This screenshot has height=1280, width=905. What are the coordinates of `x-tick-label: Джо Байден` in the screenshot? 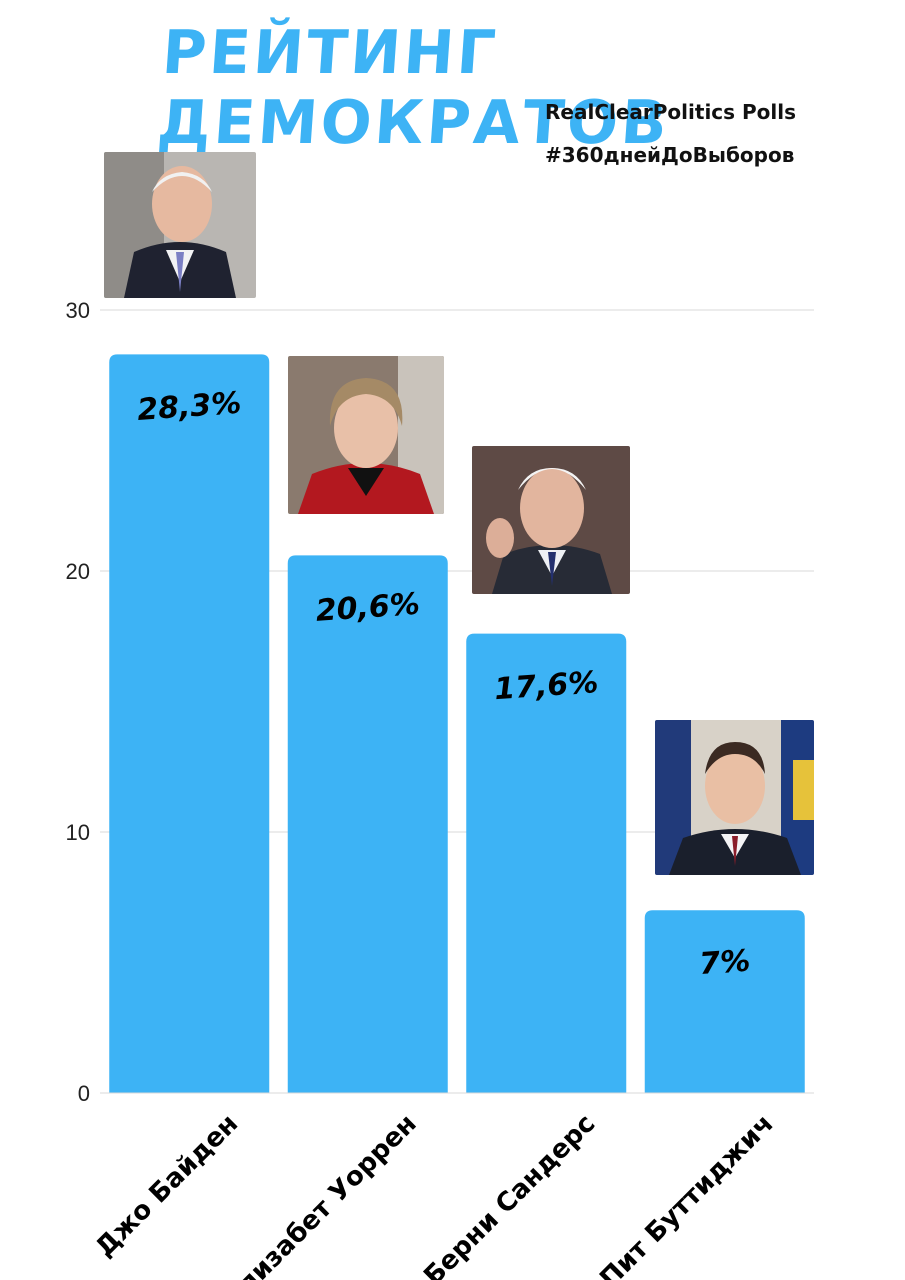 It's located at (167, 1186).